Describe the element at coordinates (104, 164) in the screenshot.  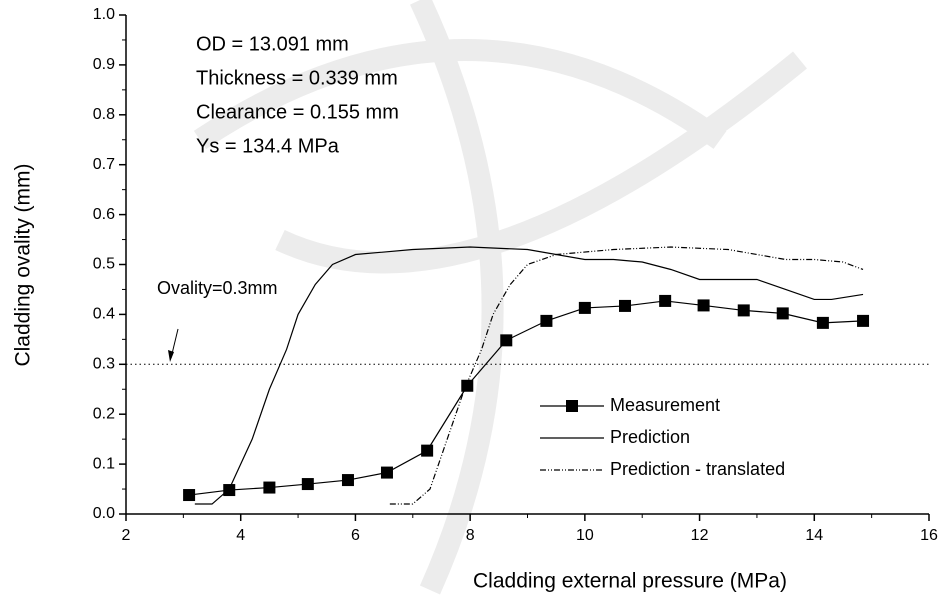
I see `y-tick-label: 0.7` at that location.